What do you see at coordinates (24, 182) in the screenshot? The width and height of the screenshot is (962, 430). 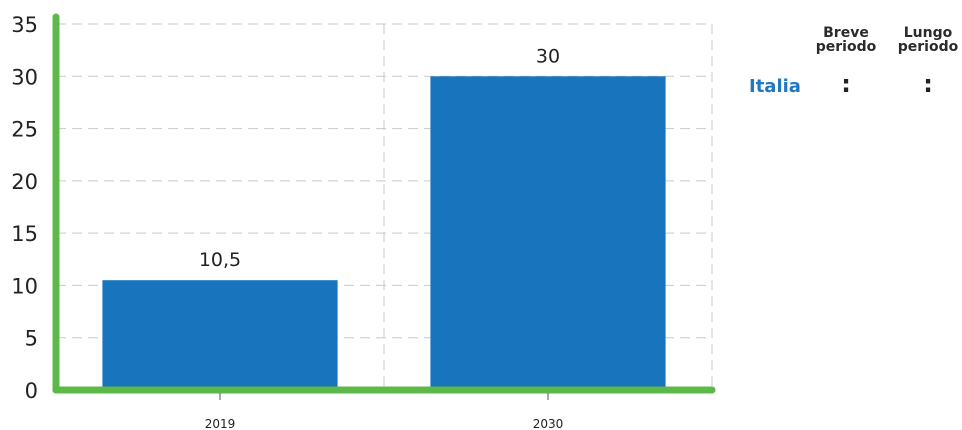 I see `y-tick-label-20: 20` at bounding box center [24, 182].